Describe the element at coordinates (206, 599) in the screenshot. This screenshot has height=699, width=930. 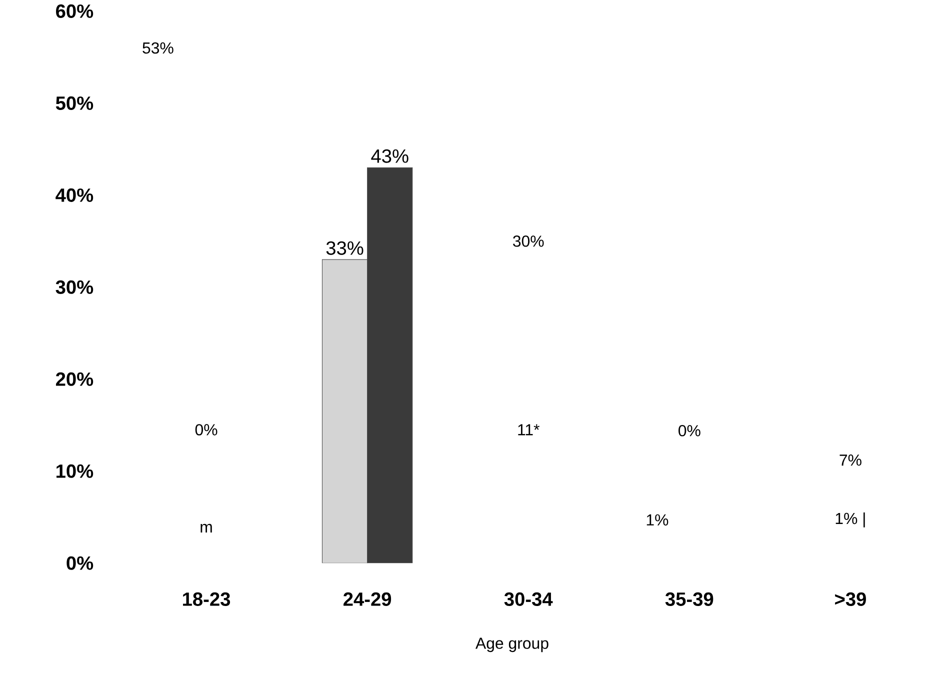
I see `x-tick-label: 18-23` at that location.